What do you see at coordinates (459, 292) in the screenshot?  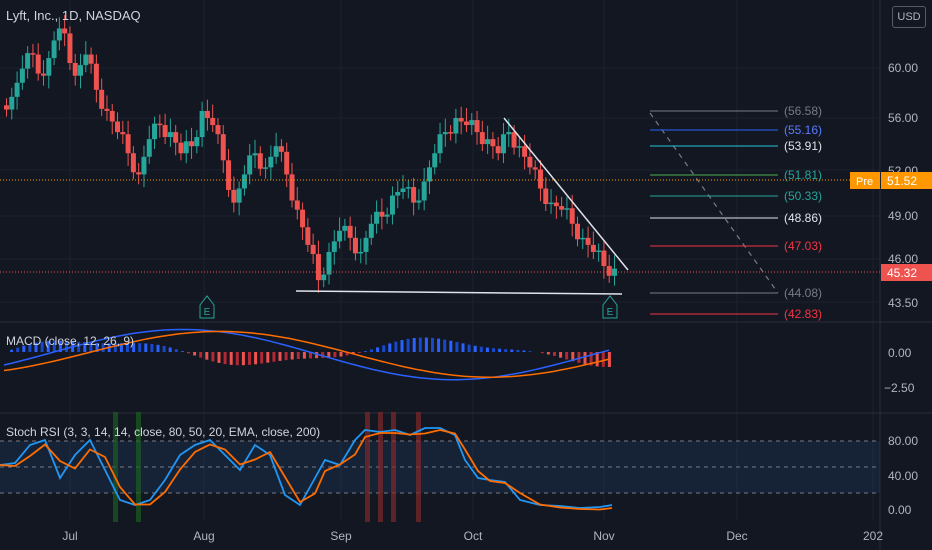 I see `support-line` at bounding box center [459, 292].